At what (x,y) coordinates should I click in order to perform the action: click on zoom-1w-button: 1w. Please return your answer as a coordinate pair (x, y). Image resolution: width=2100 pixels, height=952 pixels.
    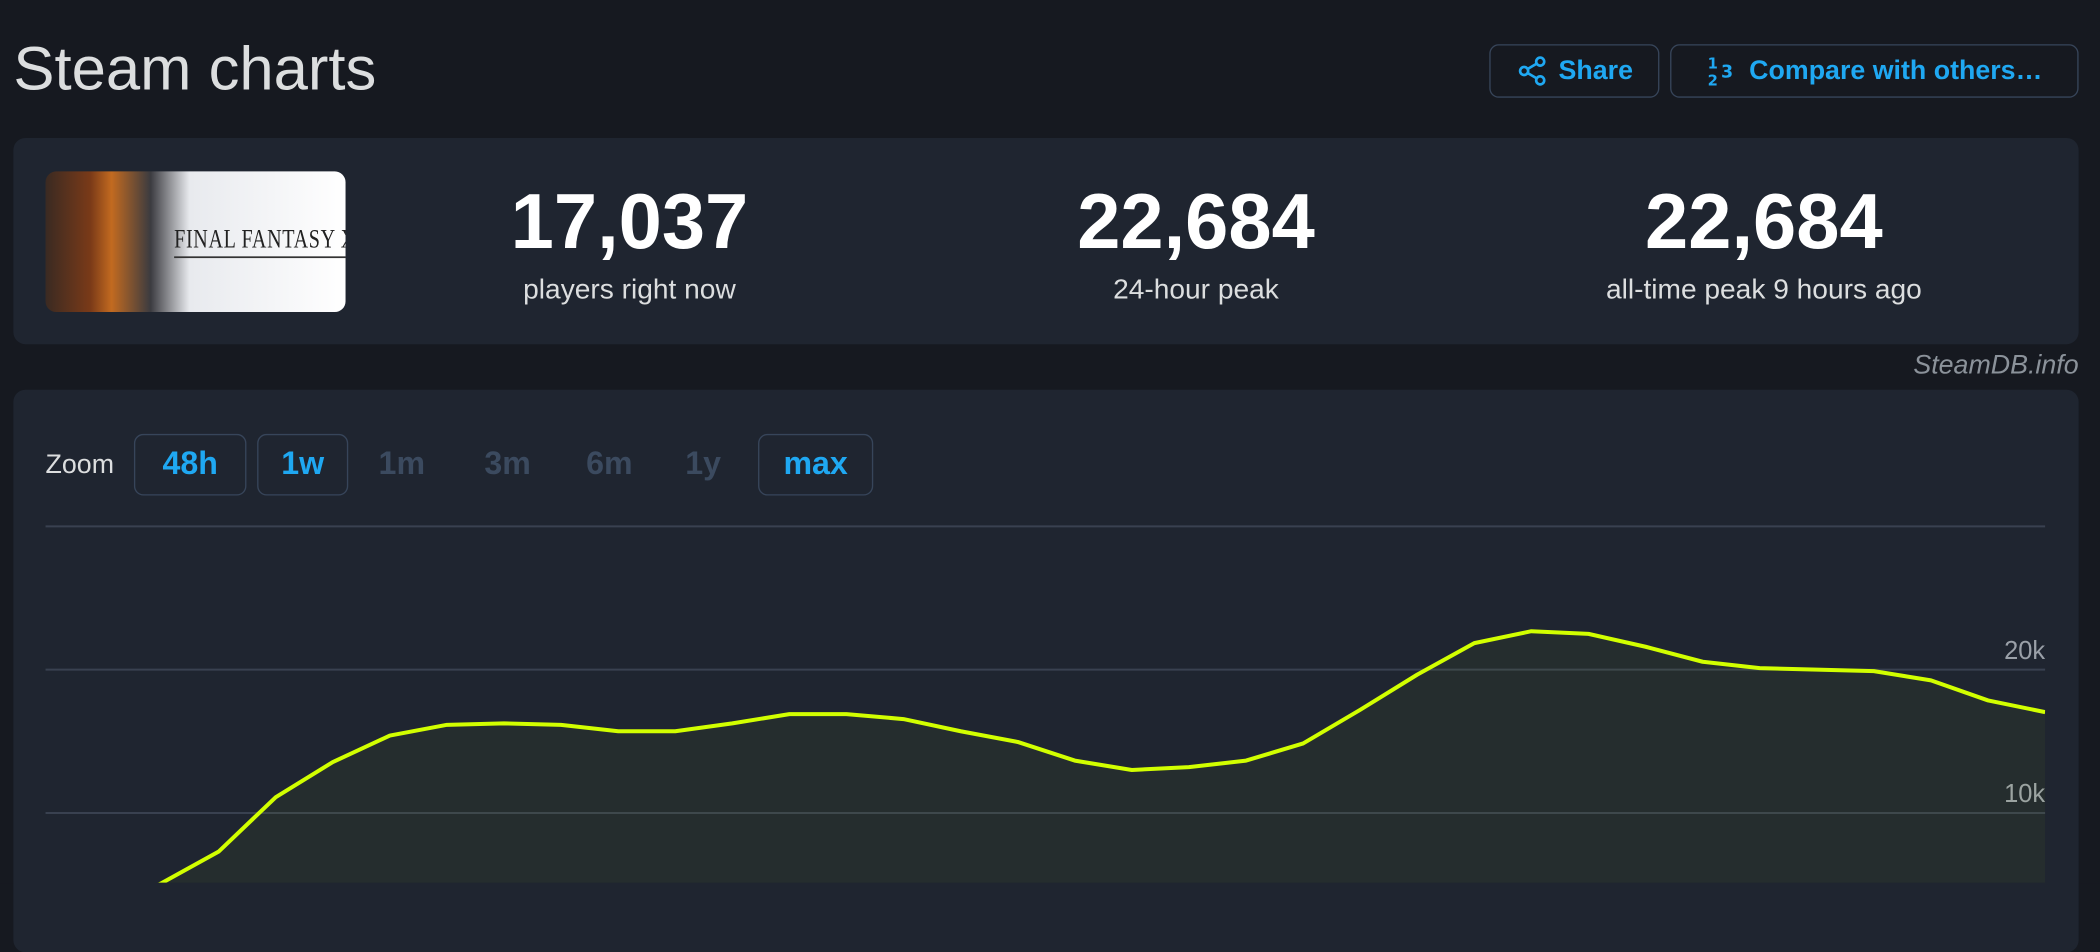
    Looking at the image, I should click on (302, 465).